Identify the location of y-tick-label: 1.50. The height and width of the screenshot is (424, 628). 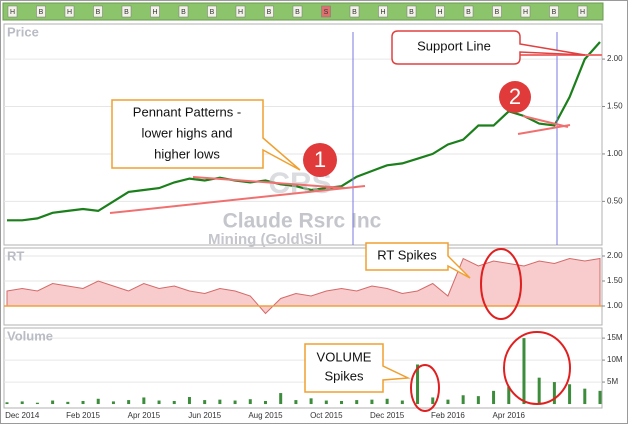
(615, 280).